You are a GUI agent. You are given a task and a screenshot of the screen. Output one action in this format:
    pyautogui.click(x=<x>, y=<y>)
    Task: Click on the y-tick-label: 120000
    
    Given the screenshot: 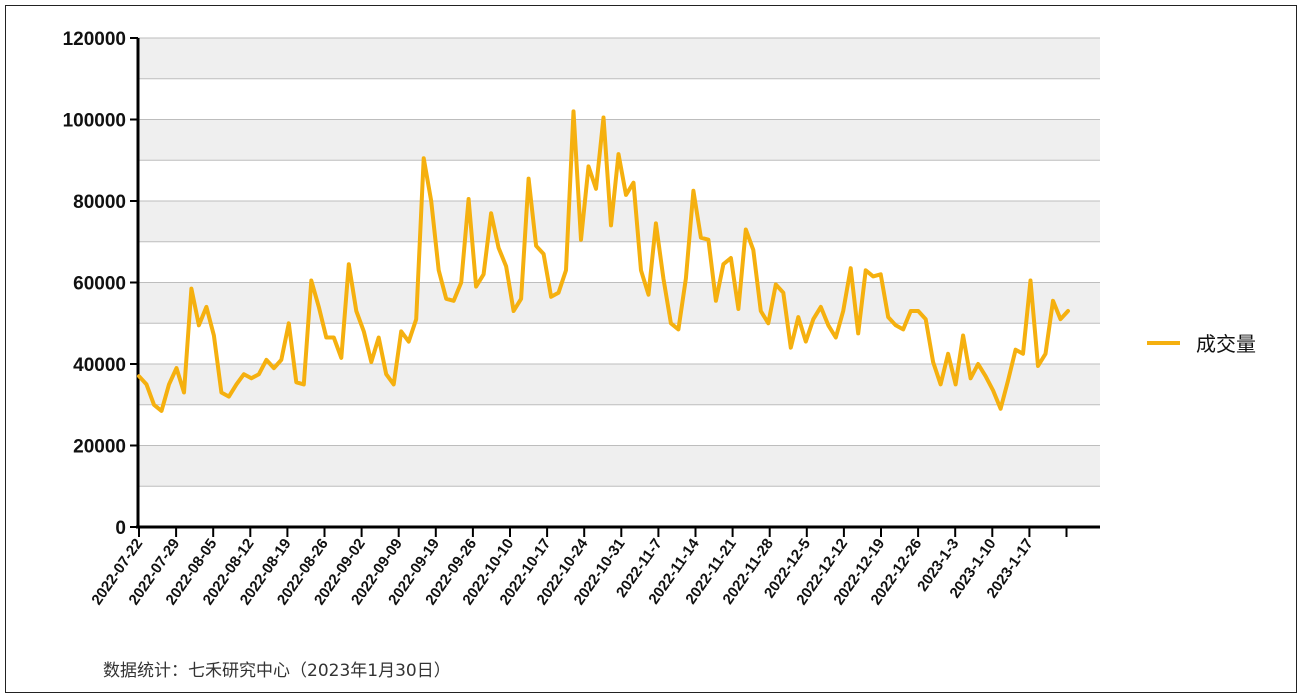 What is the action you would take?
    pyautogui.click(x=94, y=39)
    